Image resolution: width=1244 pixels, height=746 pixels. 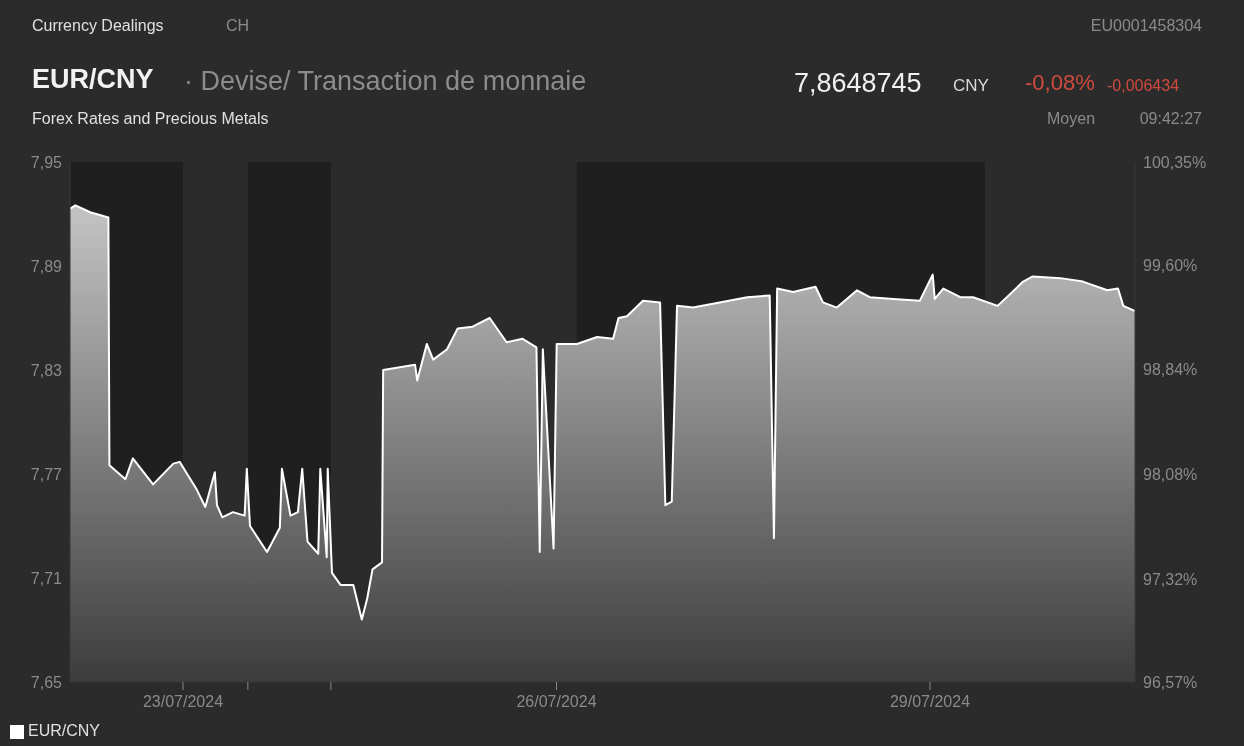 I want to click on y-tick-label: 7,89, so click(x=46, y=266).